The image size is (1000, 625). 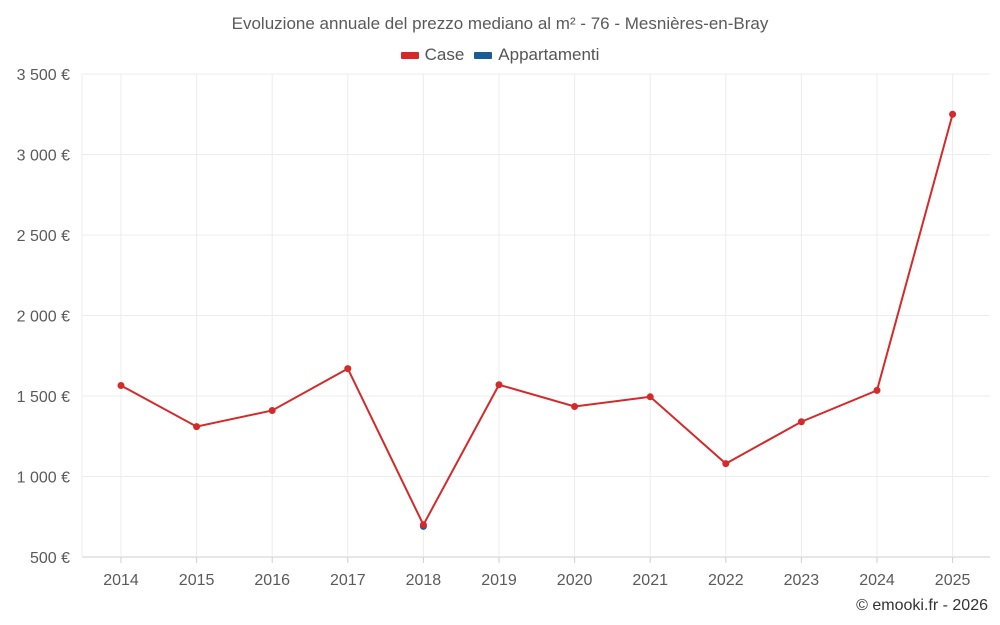 What do you see at coordinates (802, 580) in the screenshot?
I see `x-tick-label: 2023` at bounding box center [802, 580].